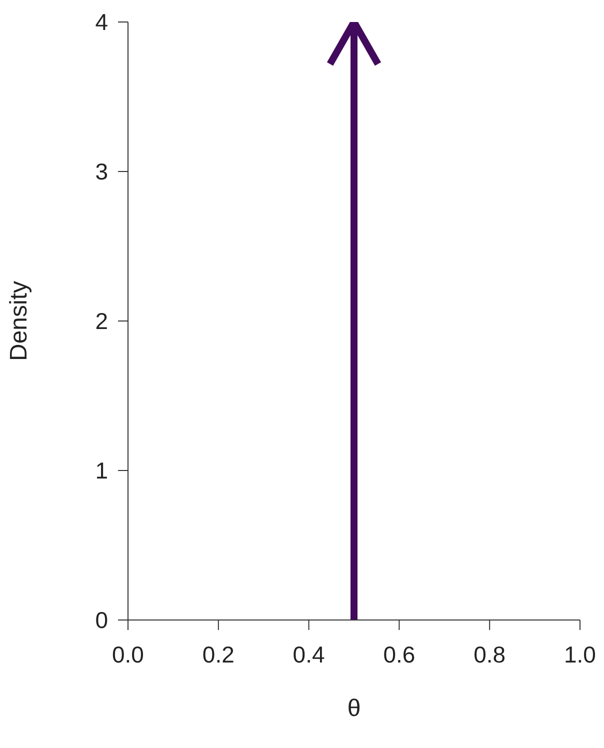 The image size is (604, 748). What do you see at coordinates (101, 471) in the screenshot?
I see `y-tick-label: 1` at bounding box center [101, 471].